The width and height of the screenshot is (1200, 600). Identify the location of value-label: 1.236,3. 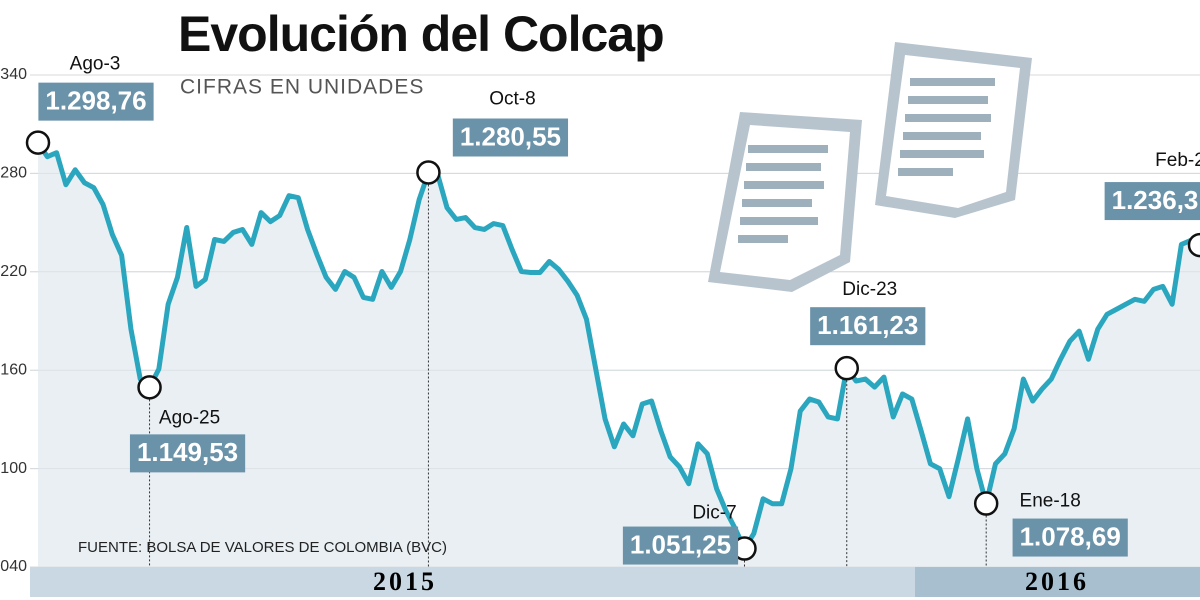
(1155, 200).